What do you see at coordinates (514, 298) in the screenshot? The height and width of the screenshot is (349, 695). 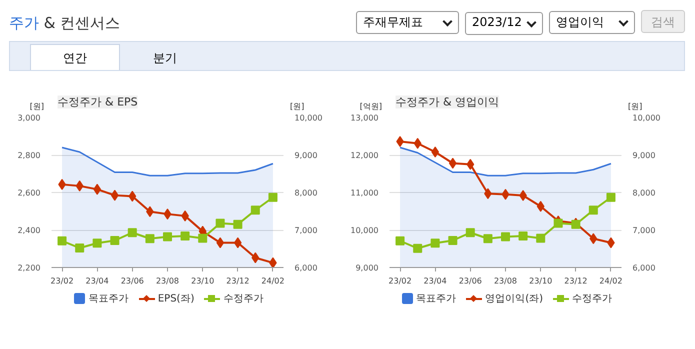 I see `legend-label: 영업이익(좌)` at bounding box center [514, 298].